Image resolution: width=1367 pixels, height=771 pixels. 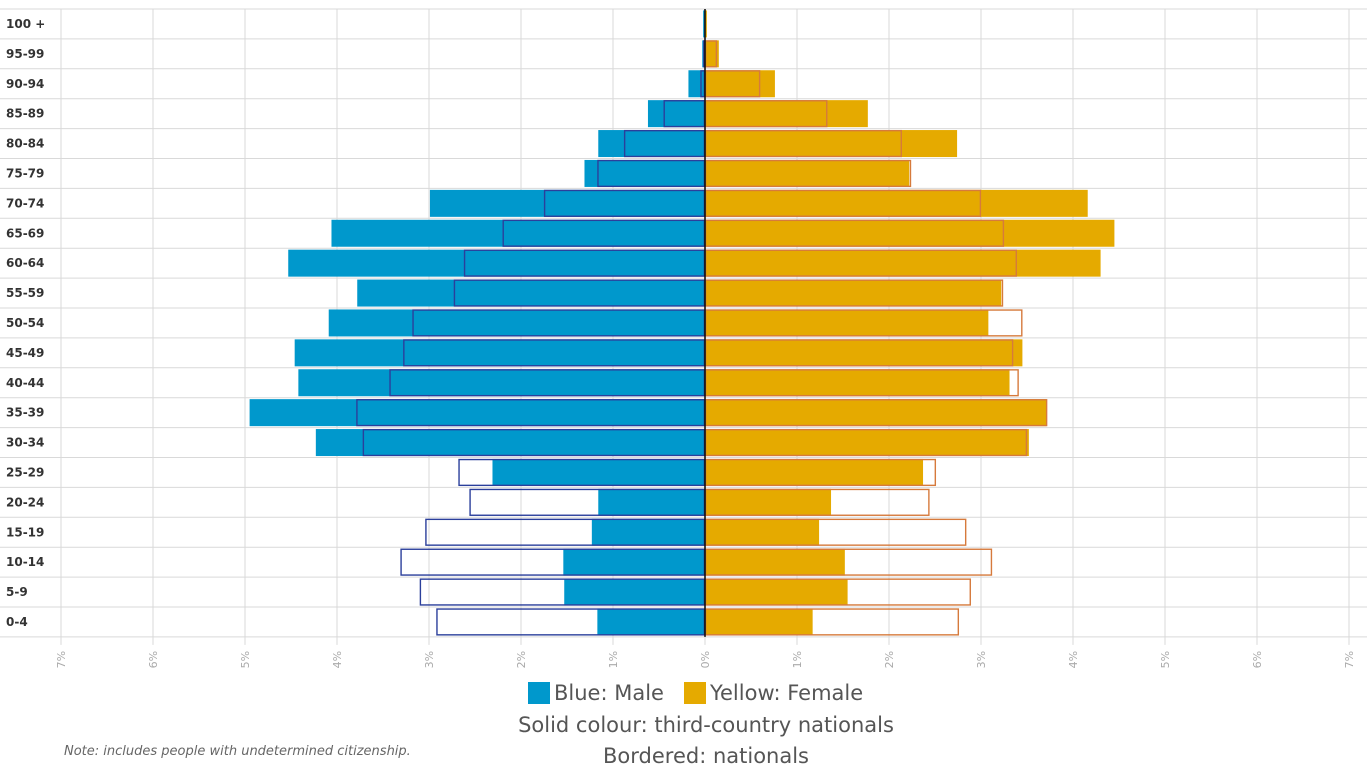 What do you see at coordinates (17, 622) in the screenshot?
I see `age-label: 0-4` at bounding box center [17, 622].